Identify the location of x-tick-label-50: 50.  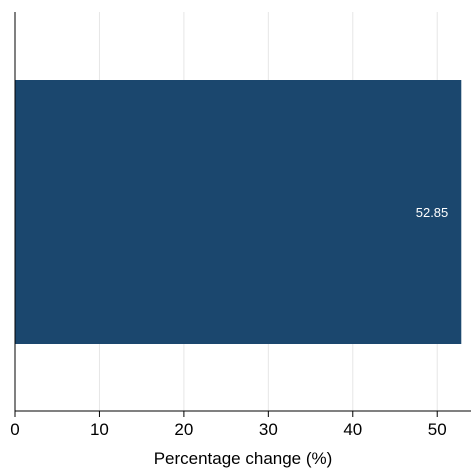
(437, 429).